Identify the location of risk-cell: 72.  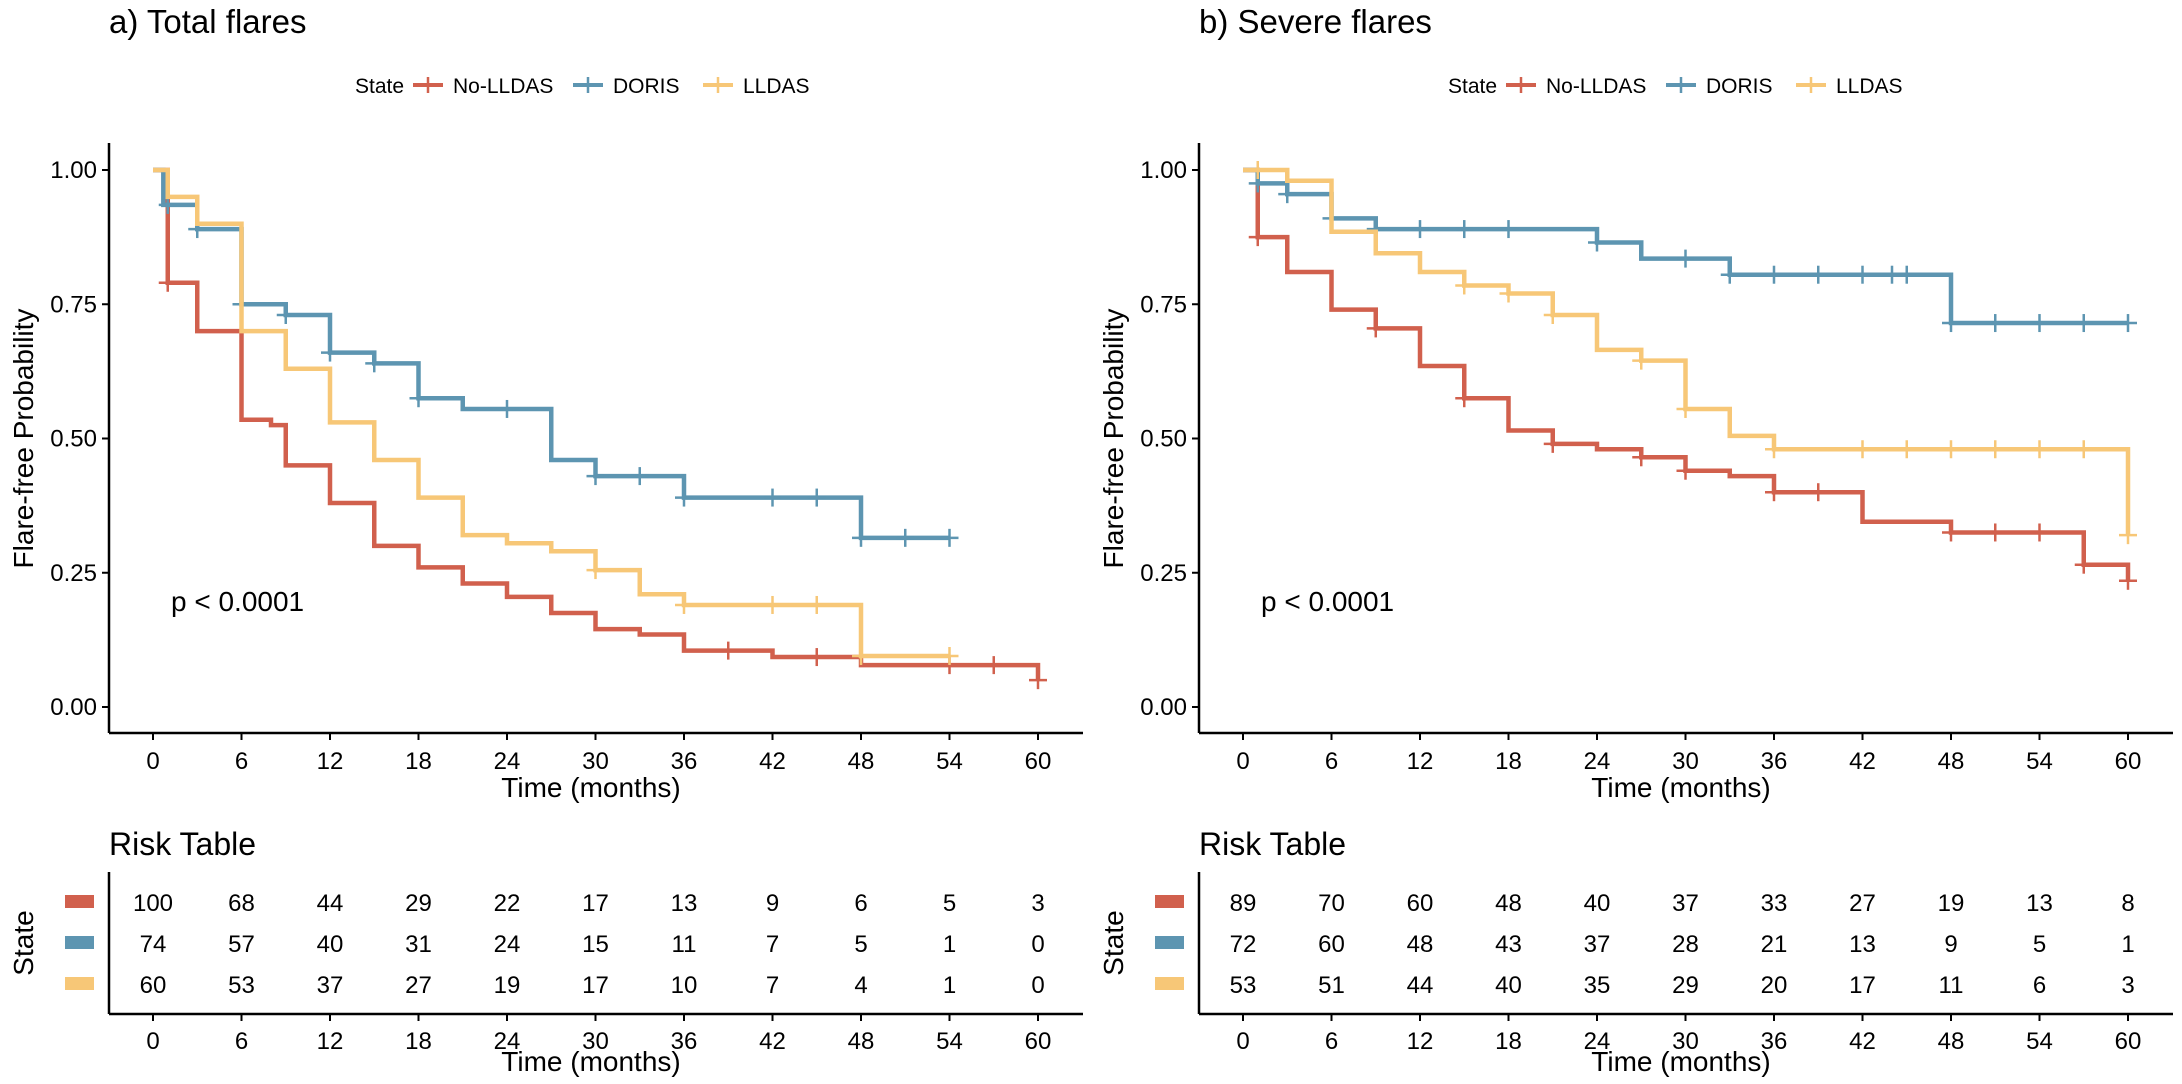
(1243, 944).